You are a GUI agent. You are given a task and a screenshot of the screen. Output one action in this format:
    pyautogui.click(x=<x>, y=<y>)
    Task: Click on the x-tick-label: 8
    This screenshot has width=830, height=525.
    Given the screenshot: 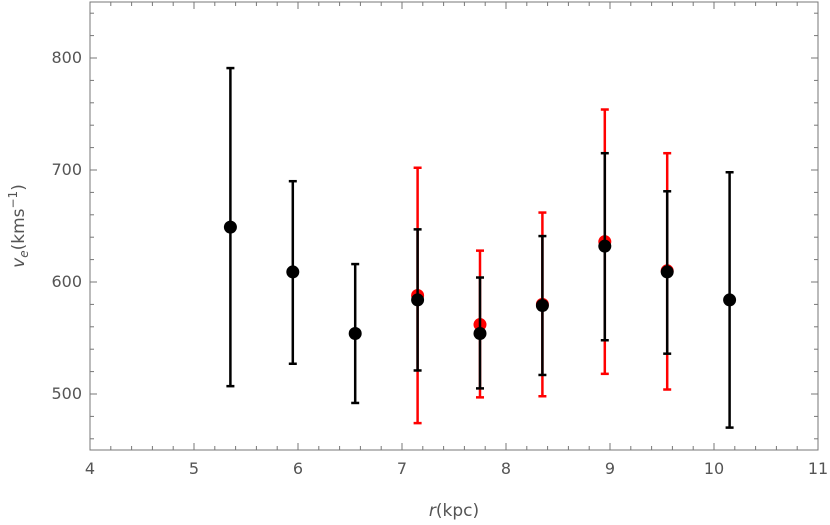 What is the action you would take?
    pyautogui.click(x=506, y=468)
    